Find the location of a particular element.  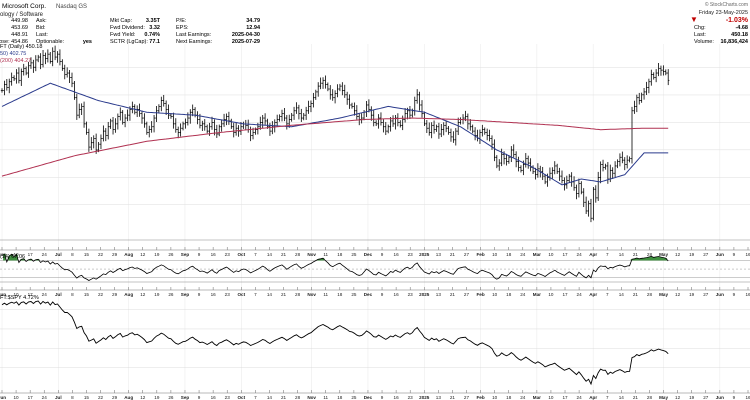

x-tick-label: 29 is located at coordinates (115, 254).